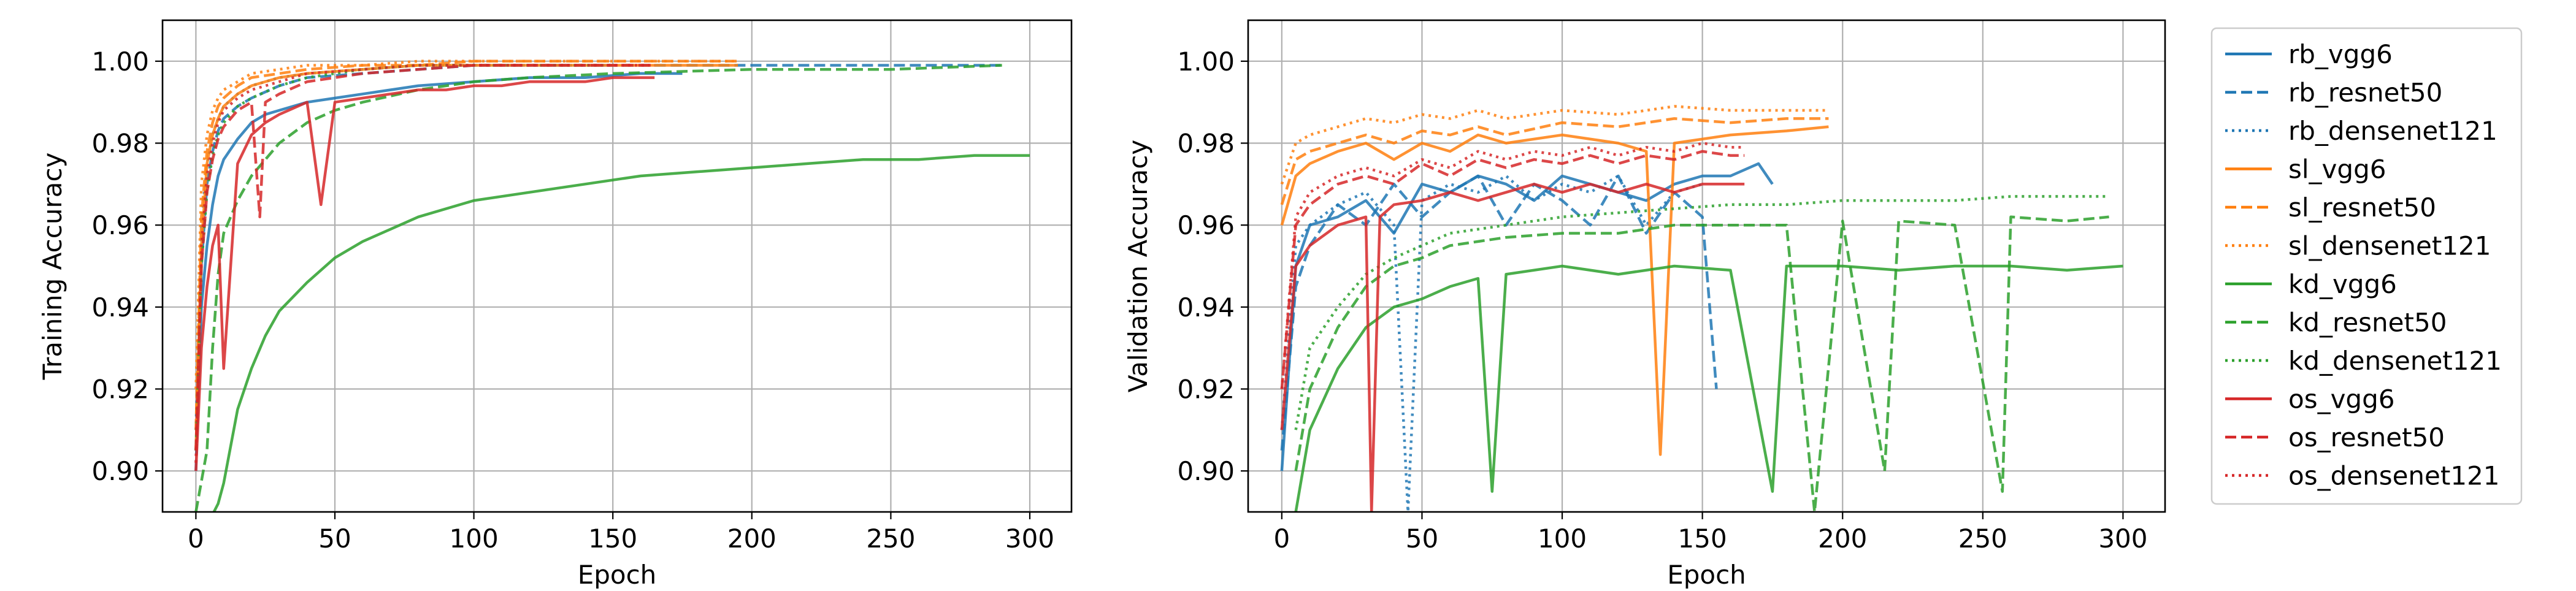 The height and width of the screenshot is (591, 2576). Describe the element at coordinates (2366, 437) in the screenshot. I see `legend-label-os_resnet50: os_resnet50` at that location.